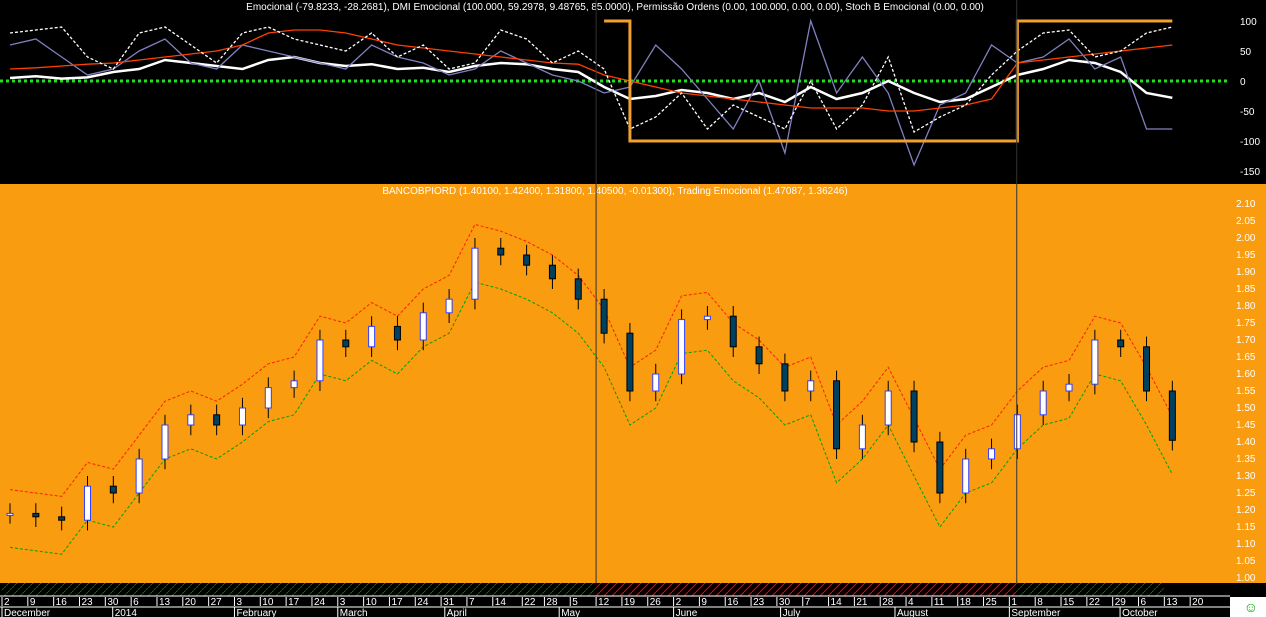 The height and width of the screenshot is (617, 1266). Describe the element at coordinates (656, 602) in the screenshot. I see `day-tick-label: 26` at that location.